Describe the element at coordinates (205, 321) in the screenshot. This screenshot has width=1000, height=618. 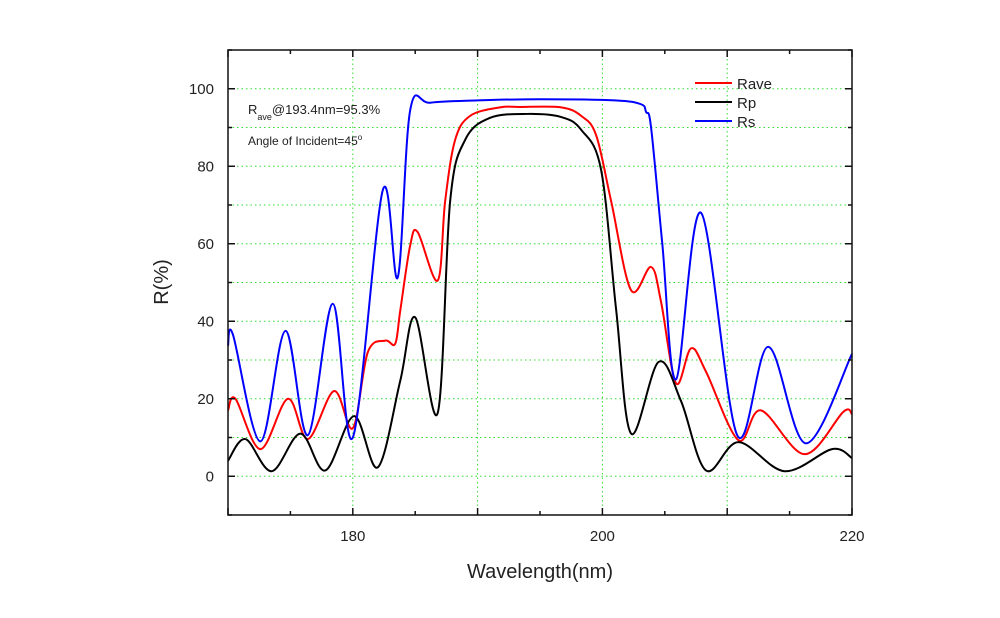
I see `y-tick-label: 40` at that location.